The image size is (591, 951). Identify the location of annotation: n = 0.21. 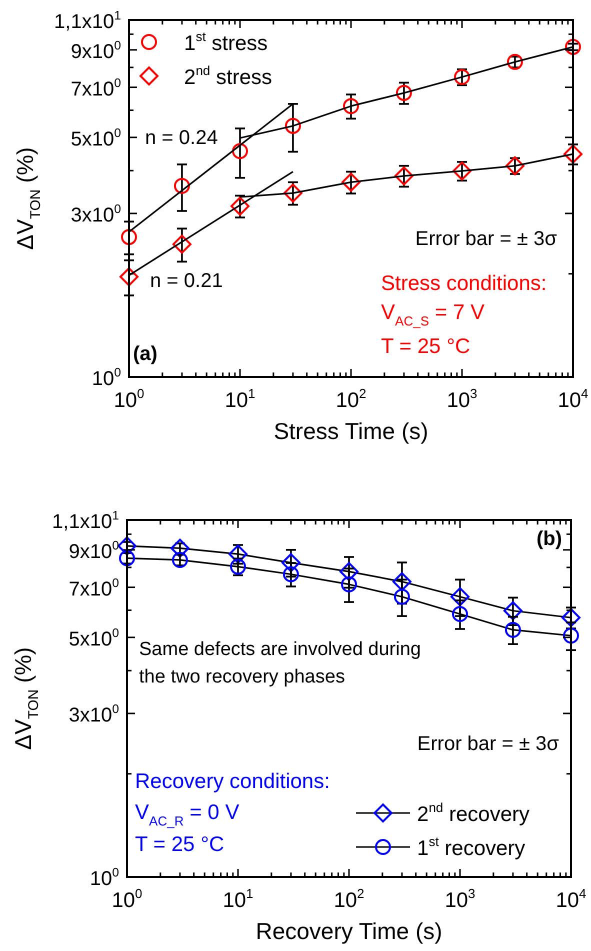
(186, 281).